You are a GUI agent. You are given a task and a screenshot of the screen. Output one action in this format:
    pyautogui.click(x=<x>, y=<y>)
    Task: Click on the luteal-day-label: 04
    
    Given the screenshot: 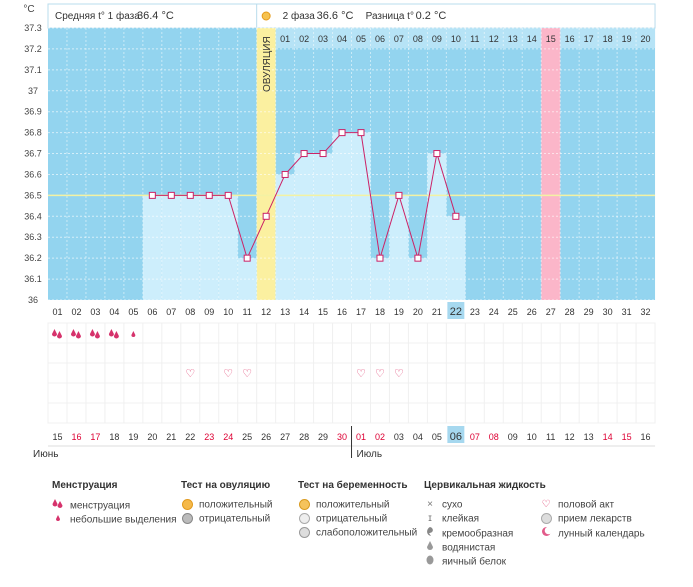 What is the action you would take?
    pyautogui.click(x=342, y=39)
    